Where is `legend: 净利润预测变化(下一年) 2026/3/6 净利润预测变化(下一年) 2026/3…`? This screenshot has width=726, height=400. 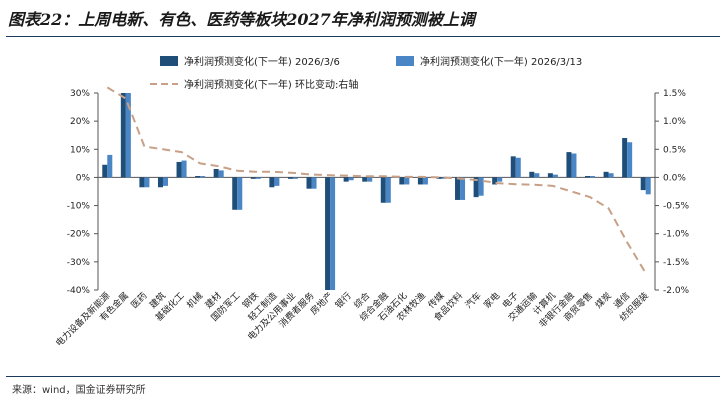 legend: 净利润预测变化(下一年) 2026/3/6 净利润预测变化(下一年) 2026/3… is located at coordinates (366, 73).